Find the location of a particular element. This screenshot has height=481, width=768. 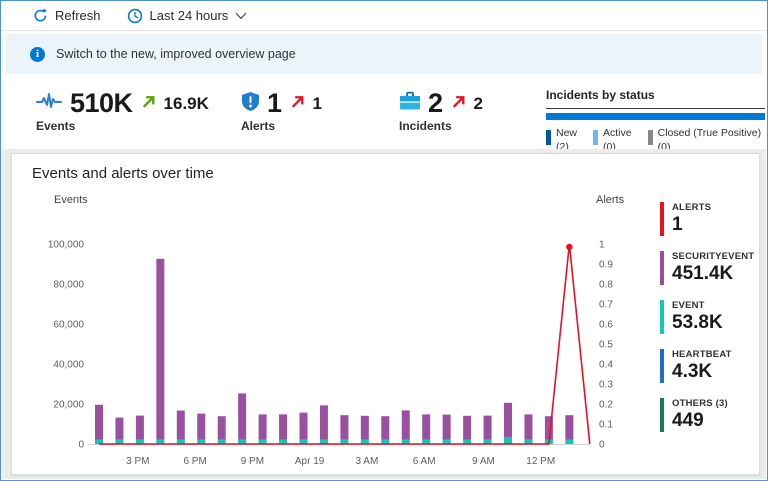

shield-alert-icon is located at coordinates (250, 104).